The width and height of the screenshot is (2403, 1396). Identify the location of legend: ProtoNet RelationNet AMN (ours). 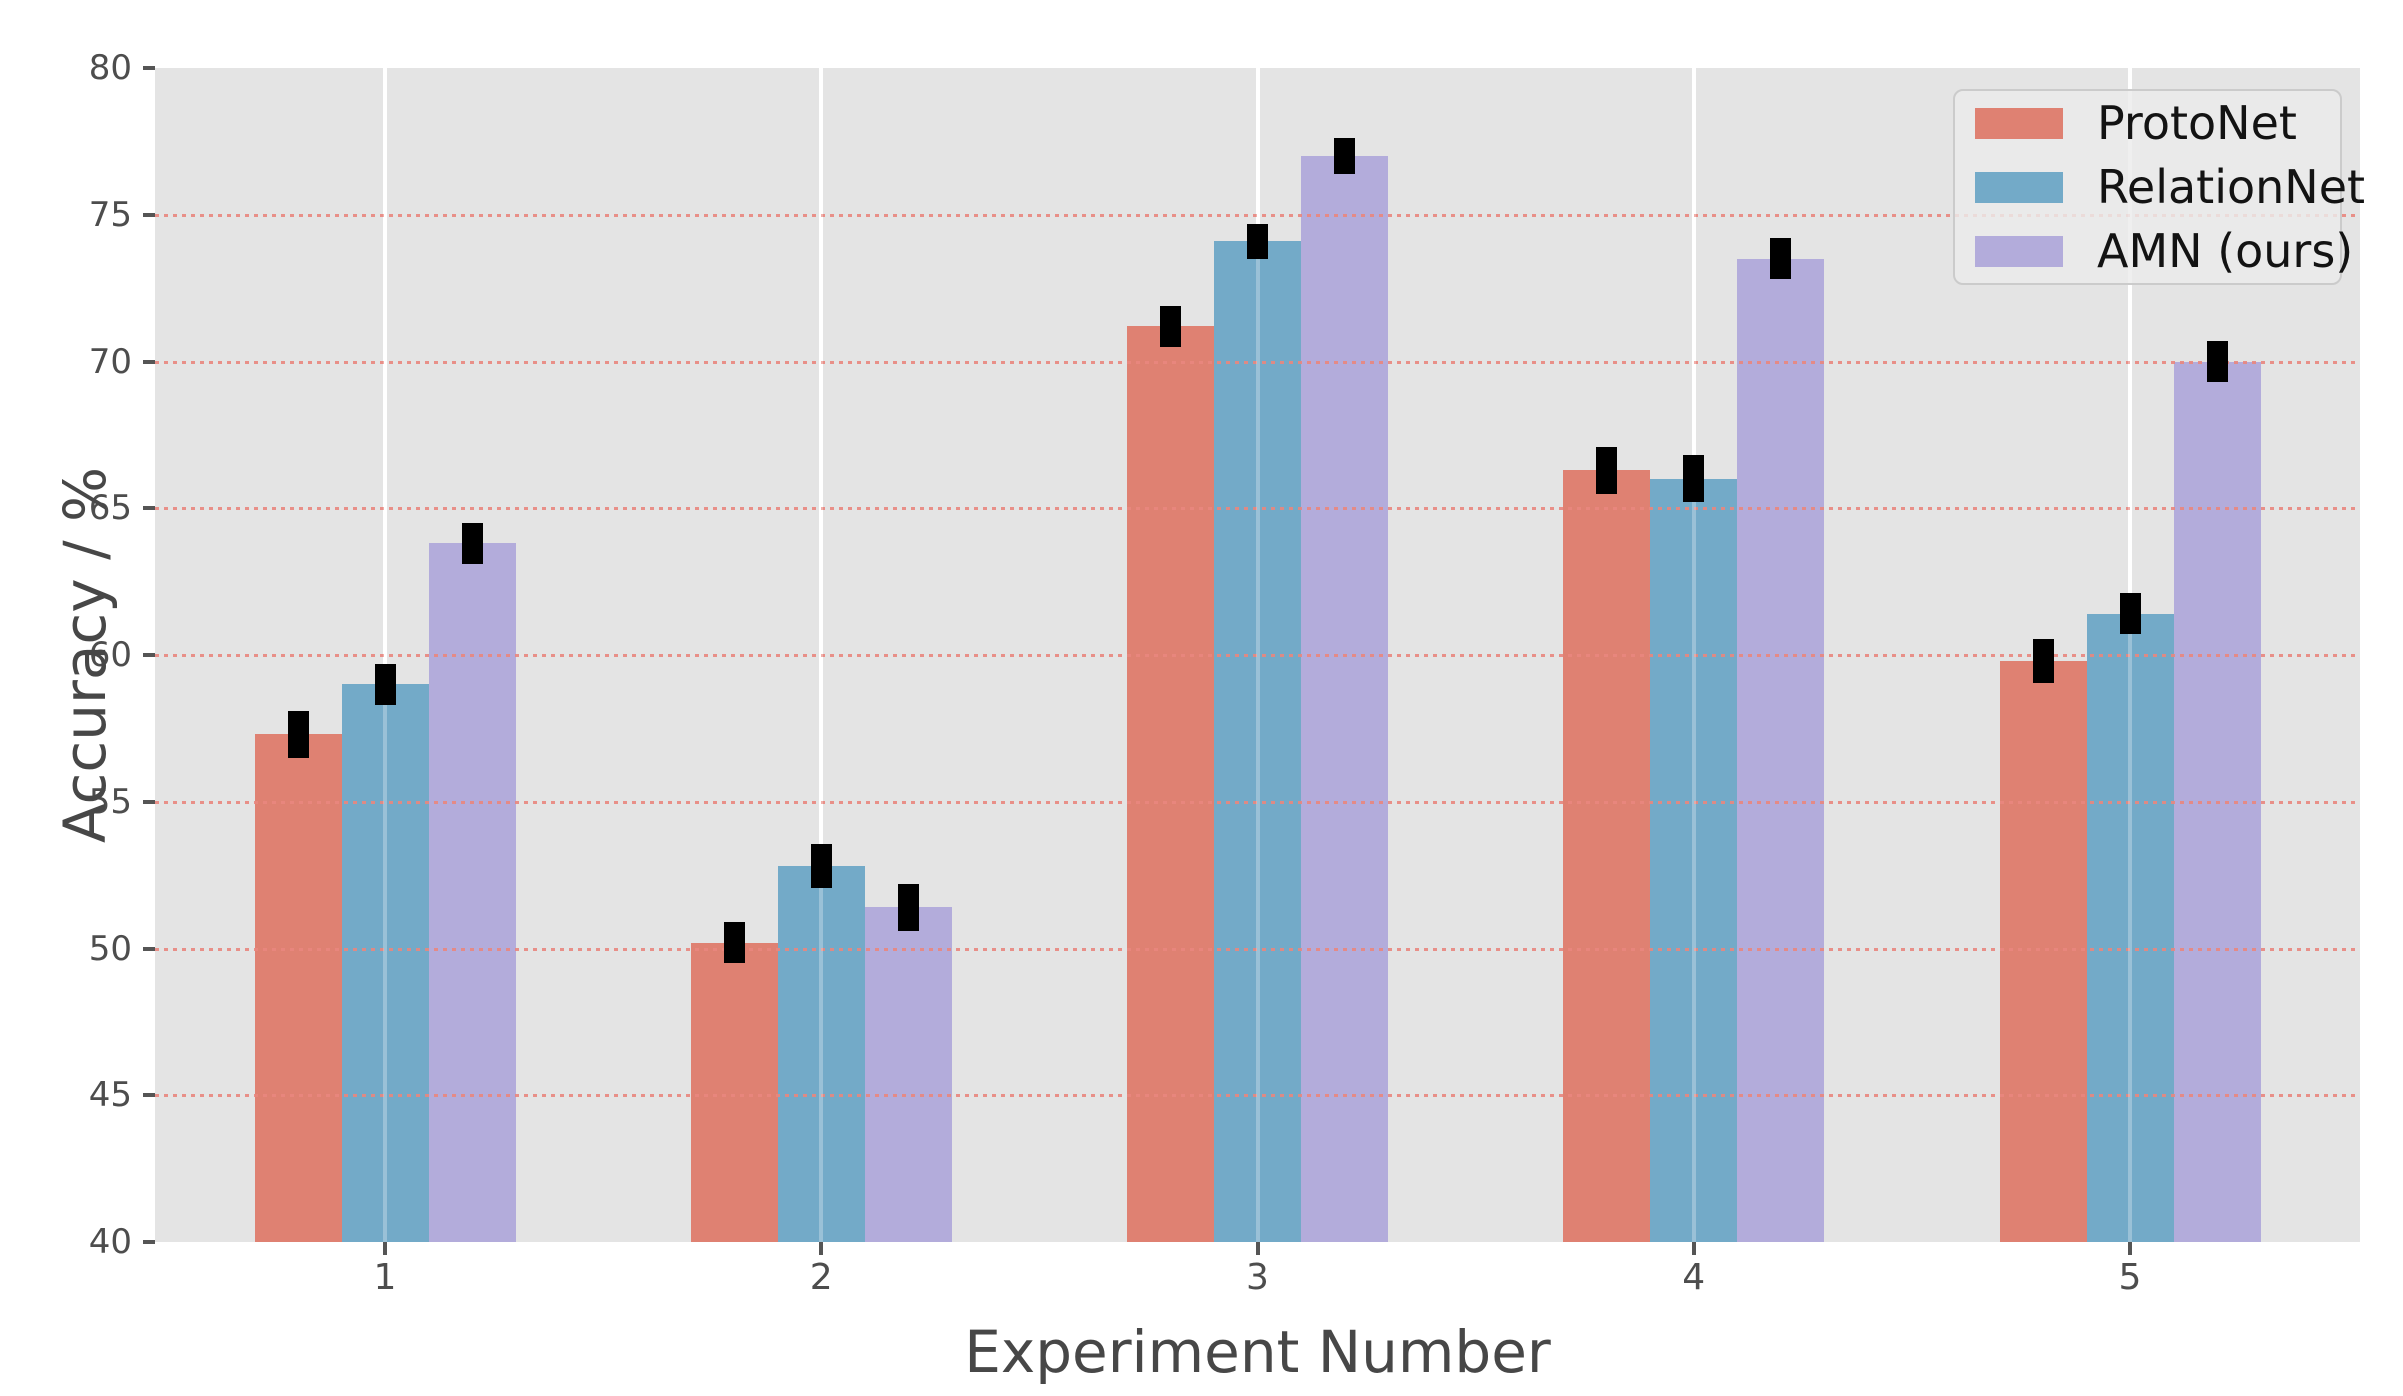
(2159, 187).